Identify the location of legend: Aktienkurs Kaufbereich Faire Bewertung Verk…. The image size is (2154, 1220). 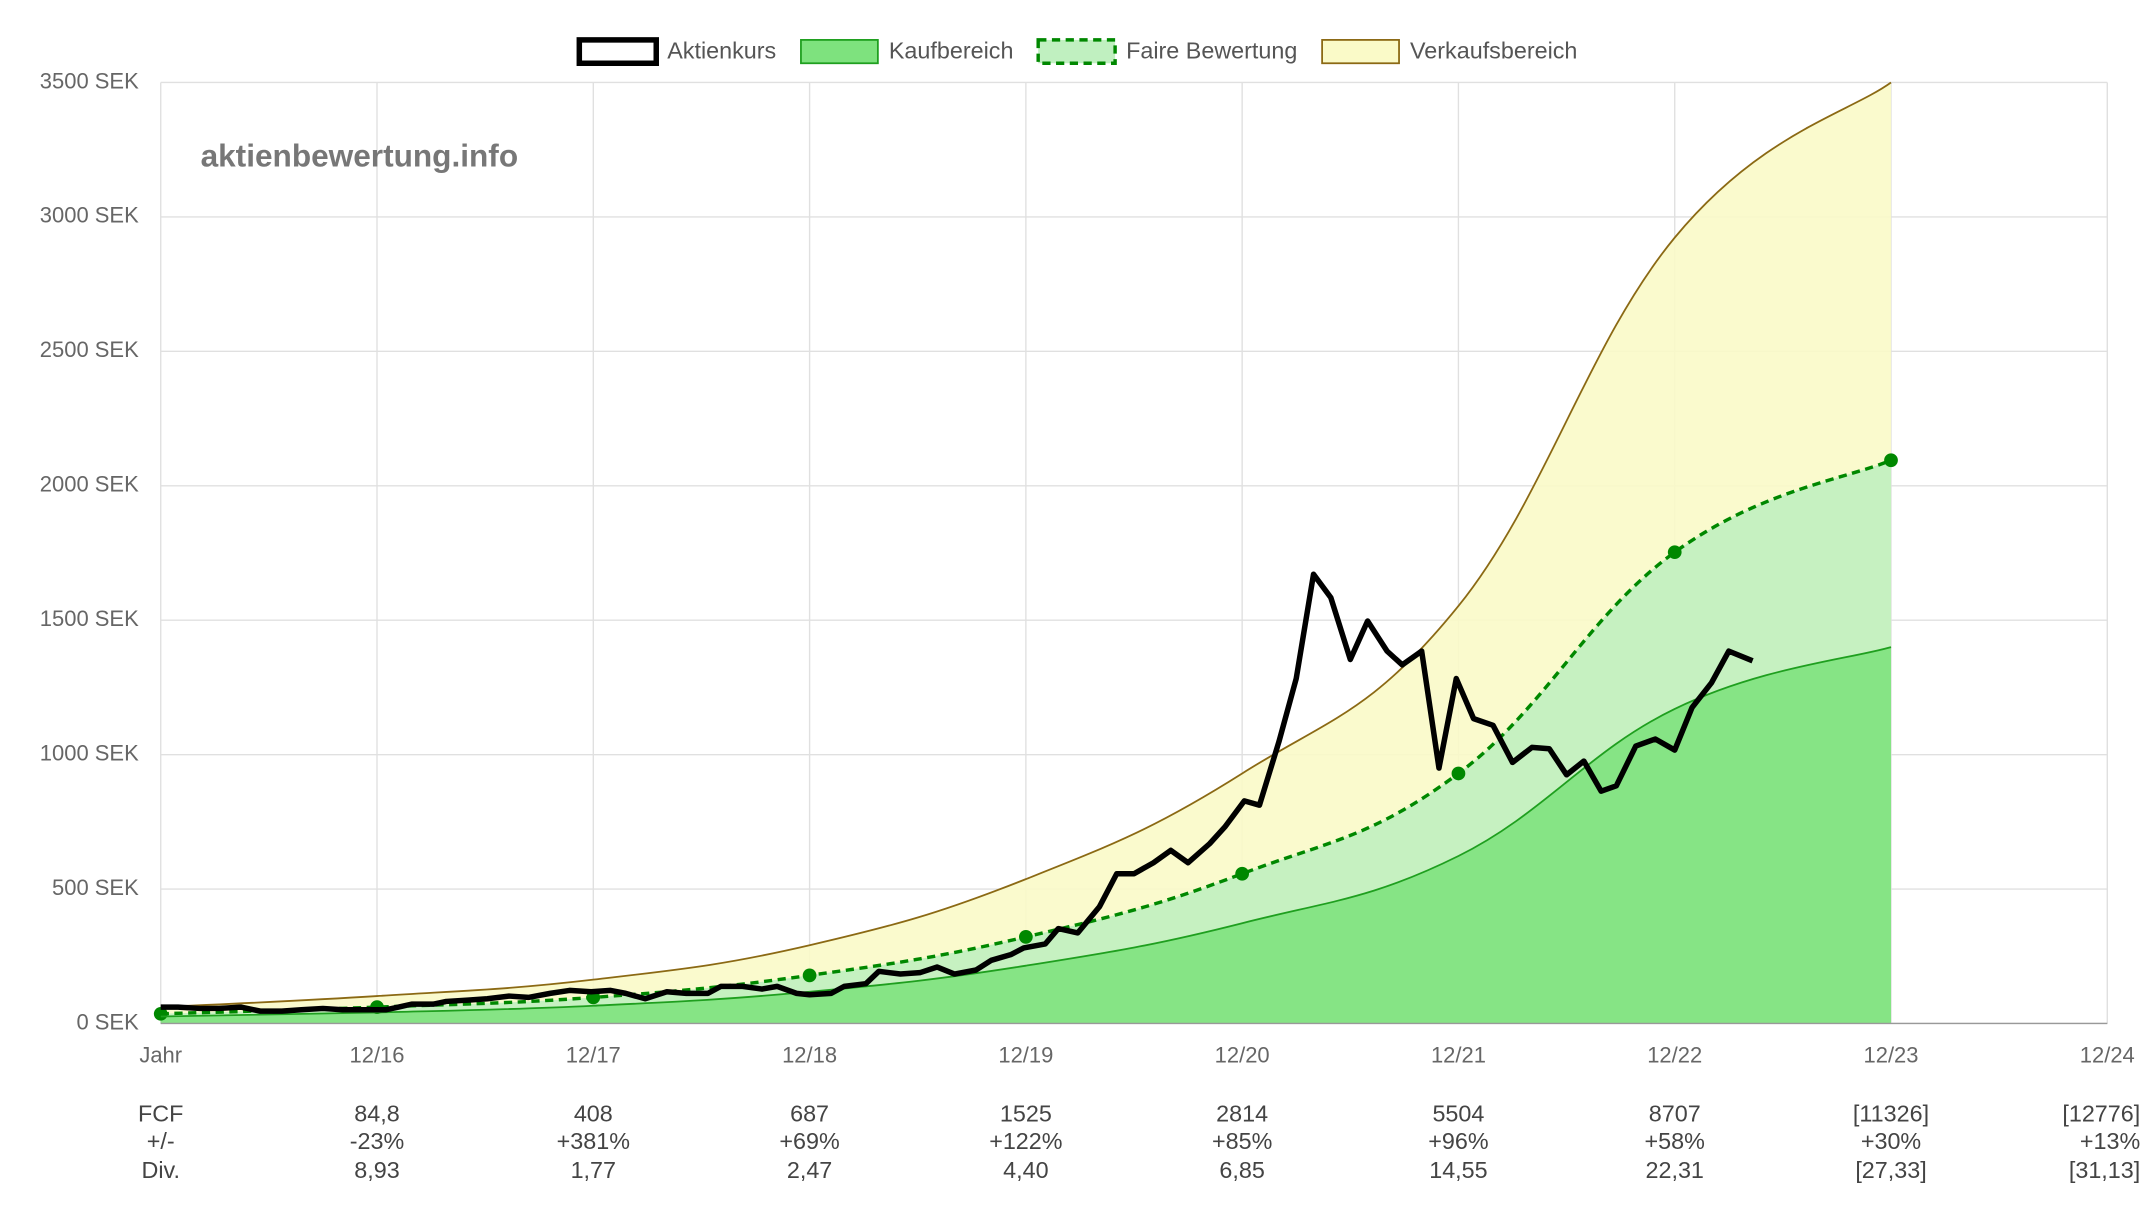
(1076, 52).